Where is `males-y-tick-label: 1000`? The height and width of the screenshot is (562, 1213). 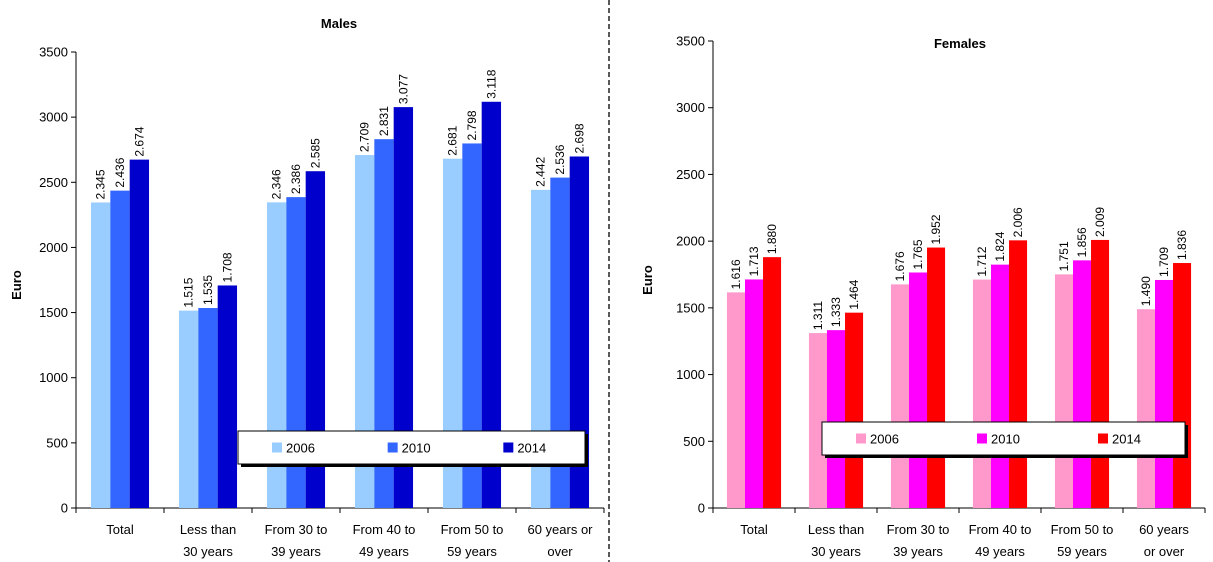 males-y-tick-label: 1000 is located at coordinates (53, 377).